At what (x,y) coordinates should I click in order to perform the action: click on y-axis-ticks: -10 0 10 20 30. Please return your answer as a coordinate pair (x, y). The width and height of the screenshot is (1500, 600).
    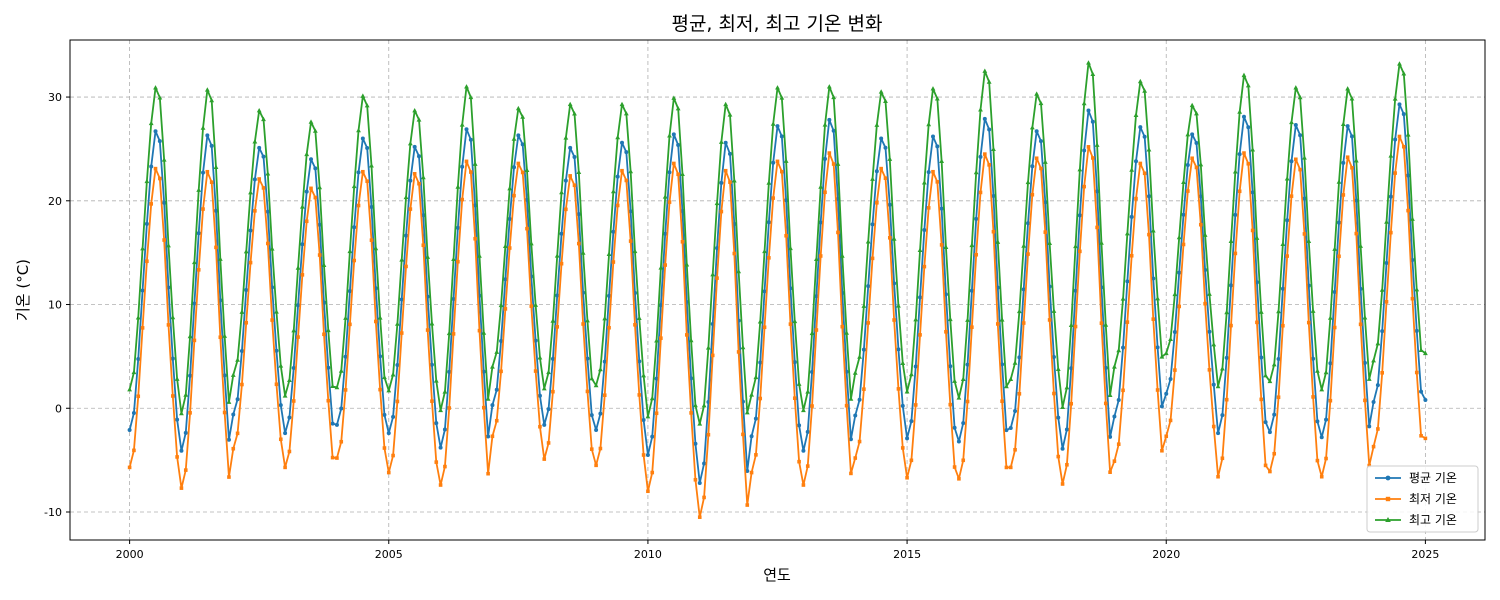
    Looking at the image, I should click on (57, 305).